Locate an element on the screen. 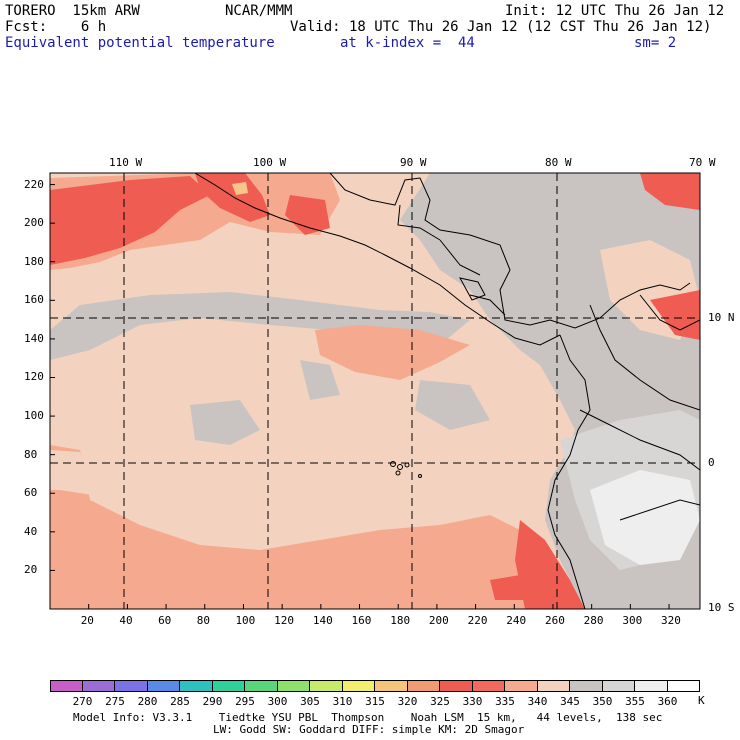 The image size is (740, 740). x-tick-label: 280 is located at coordinates (593, 620).